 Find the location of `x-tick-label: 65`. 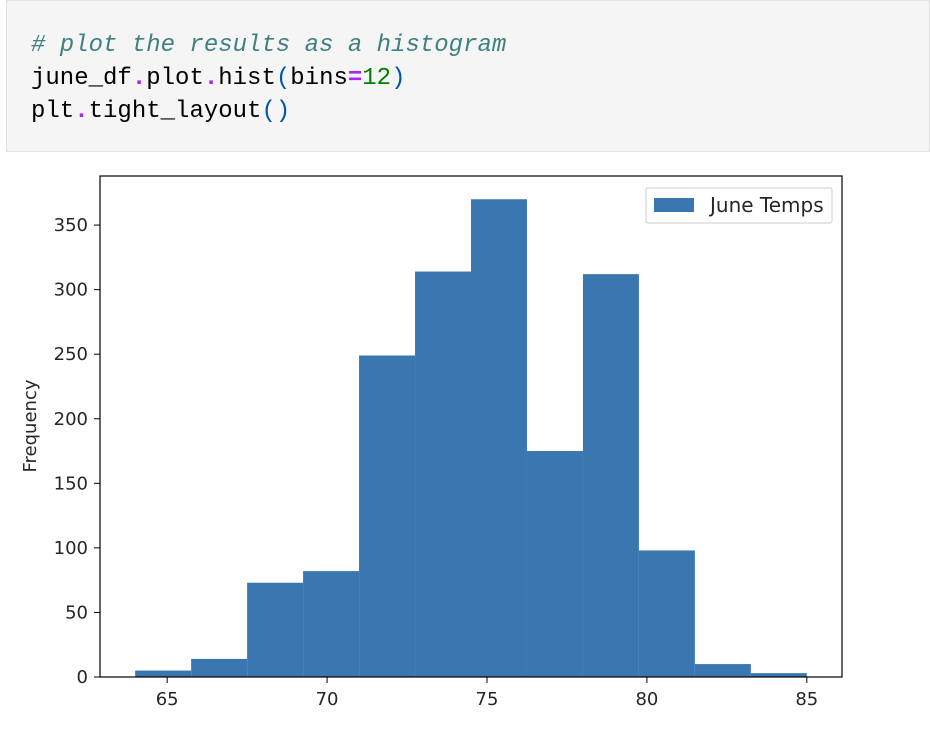

x-tick-label: 65 is located at coordinates (167, 699).